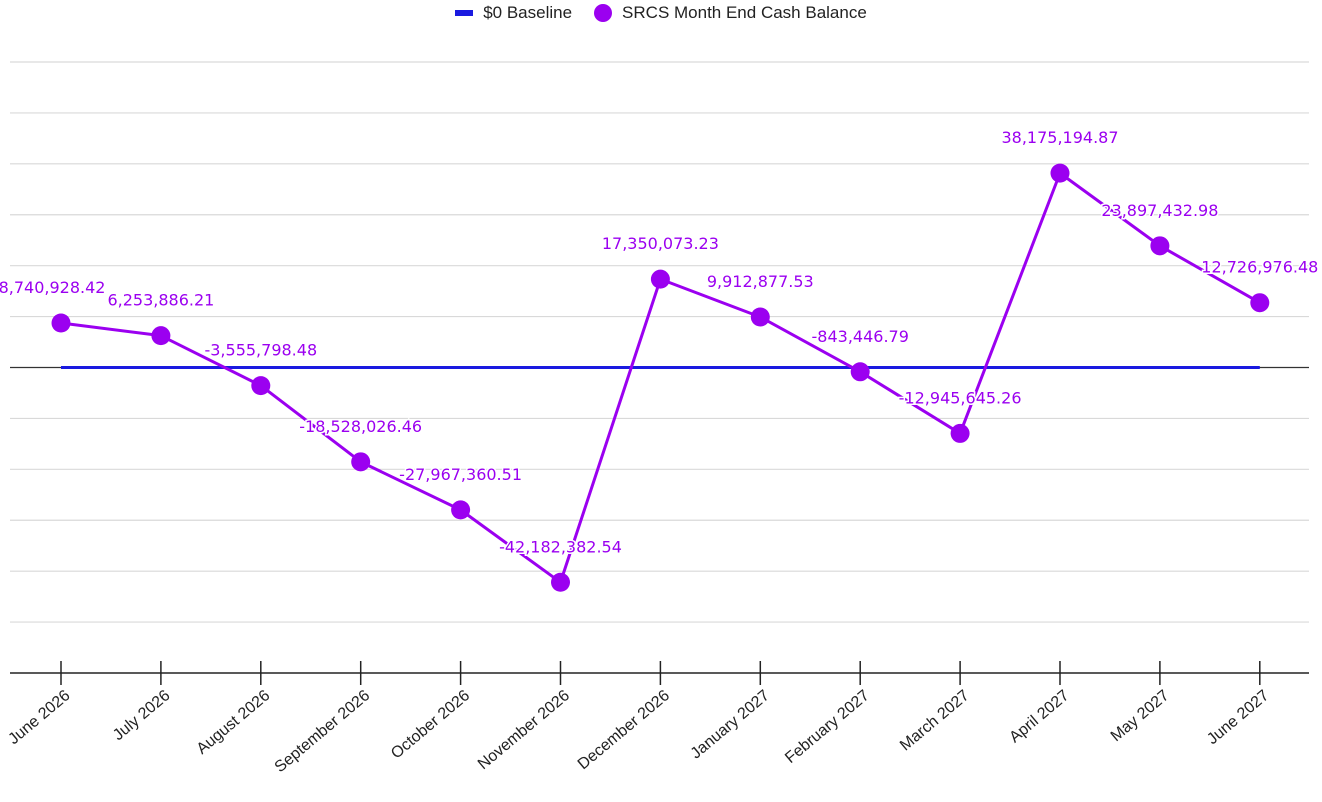 The width and height of the screenshot is (1322, 802). Describe the element at coordinates (1059, 137) in the screenshot. I see `data-label: 38,175,194.87` at that location.